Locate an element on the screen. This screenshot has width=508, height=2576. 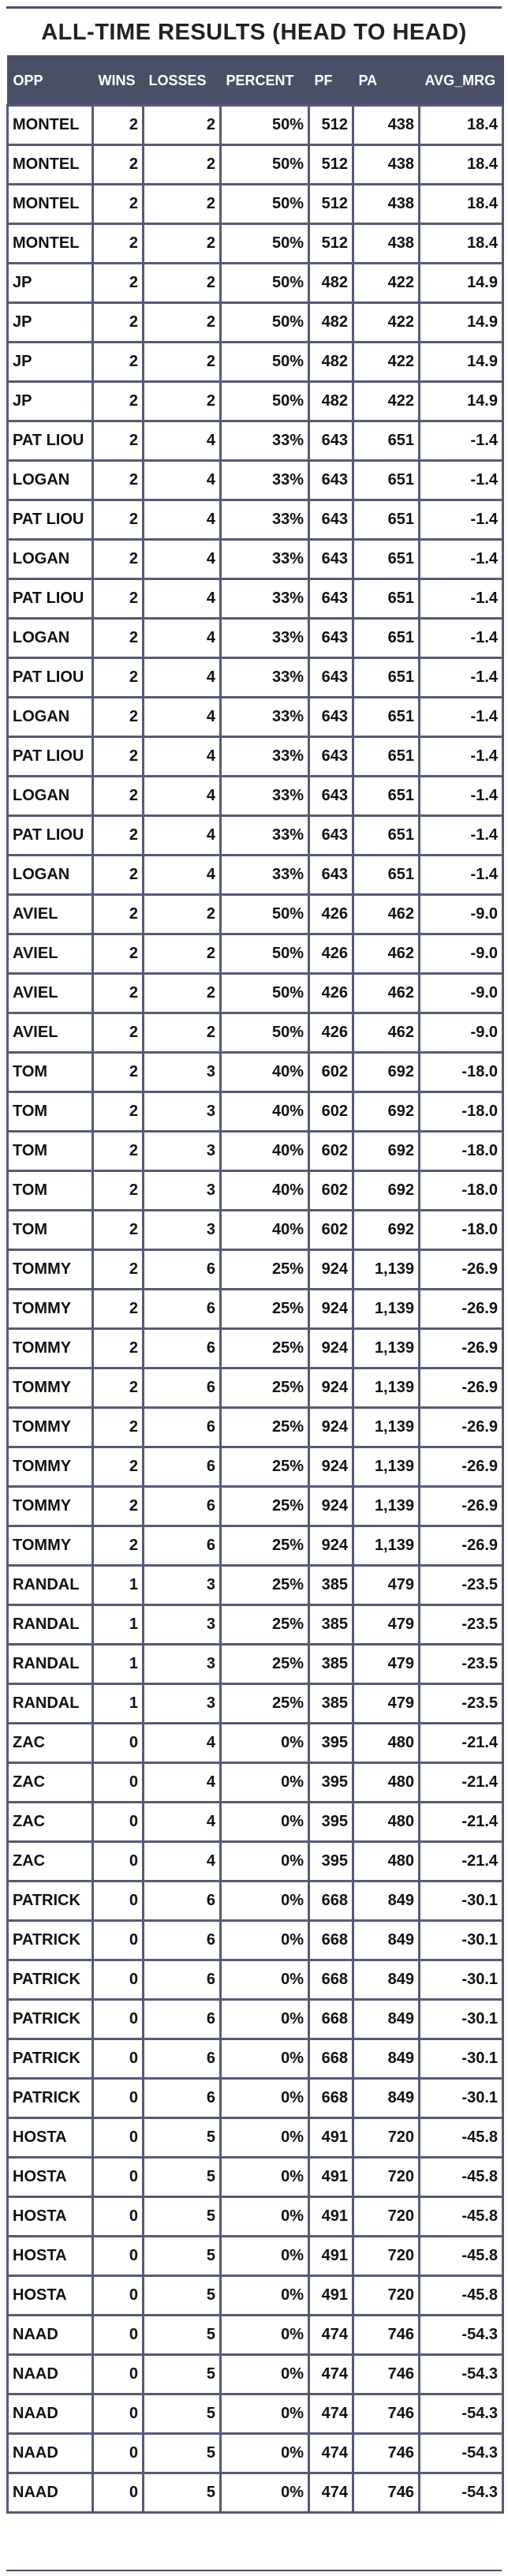
opp-cell: AVIEL is located at coordinates (50, 993).